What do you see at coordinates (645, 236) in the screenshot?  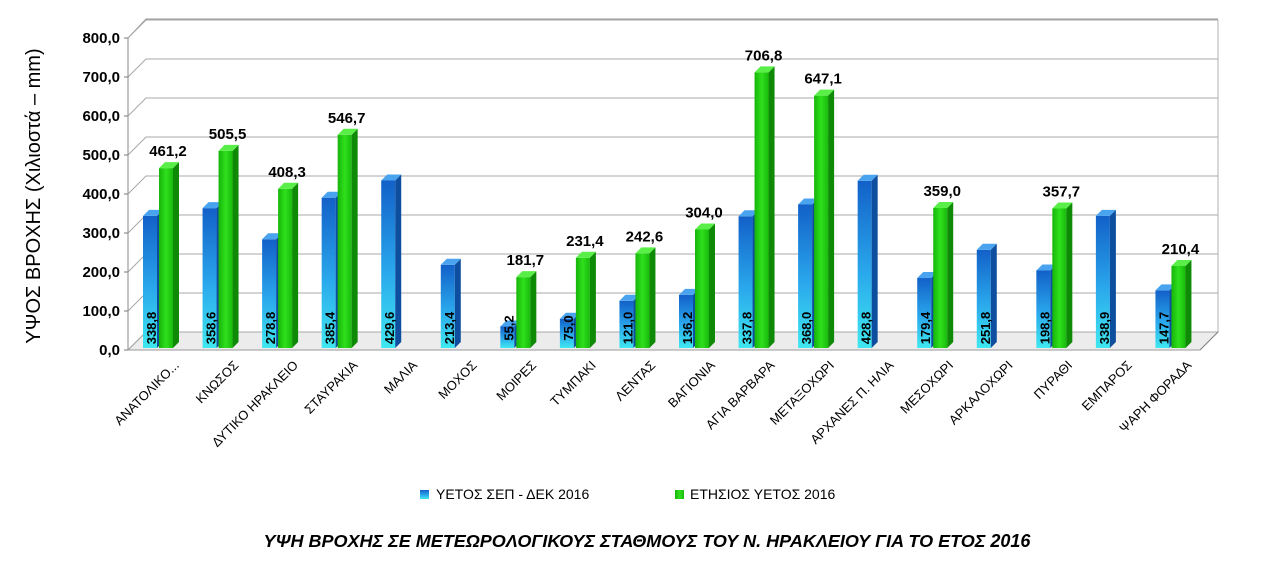 I see `data-label-annual: 242,6` at bounding box center [645, 236].